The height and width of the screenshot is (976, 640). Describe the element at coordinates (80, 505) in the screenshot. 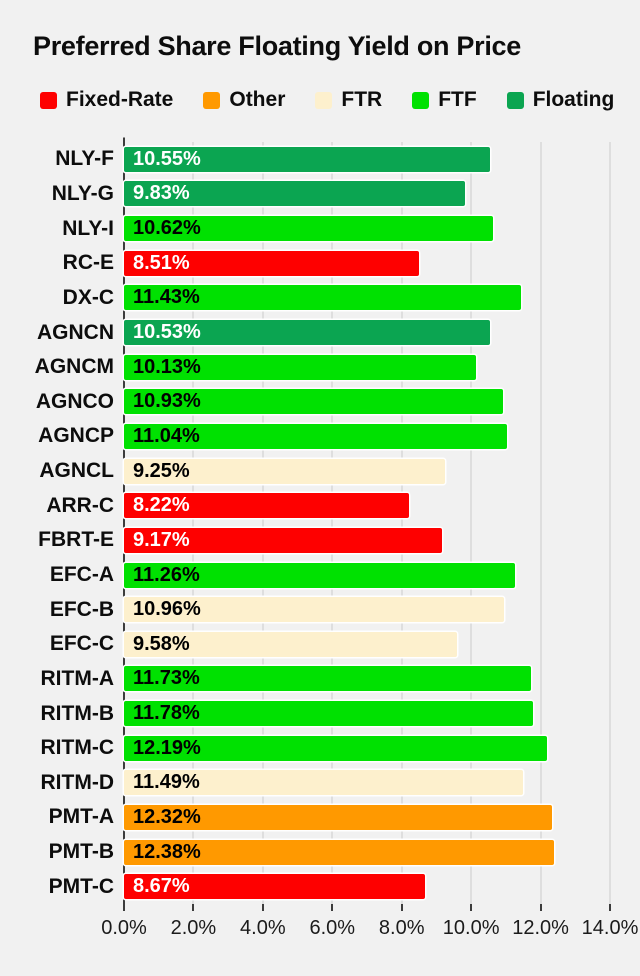

I see `bar-category-label: ARR-C` at that location.